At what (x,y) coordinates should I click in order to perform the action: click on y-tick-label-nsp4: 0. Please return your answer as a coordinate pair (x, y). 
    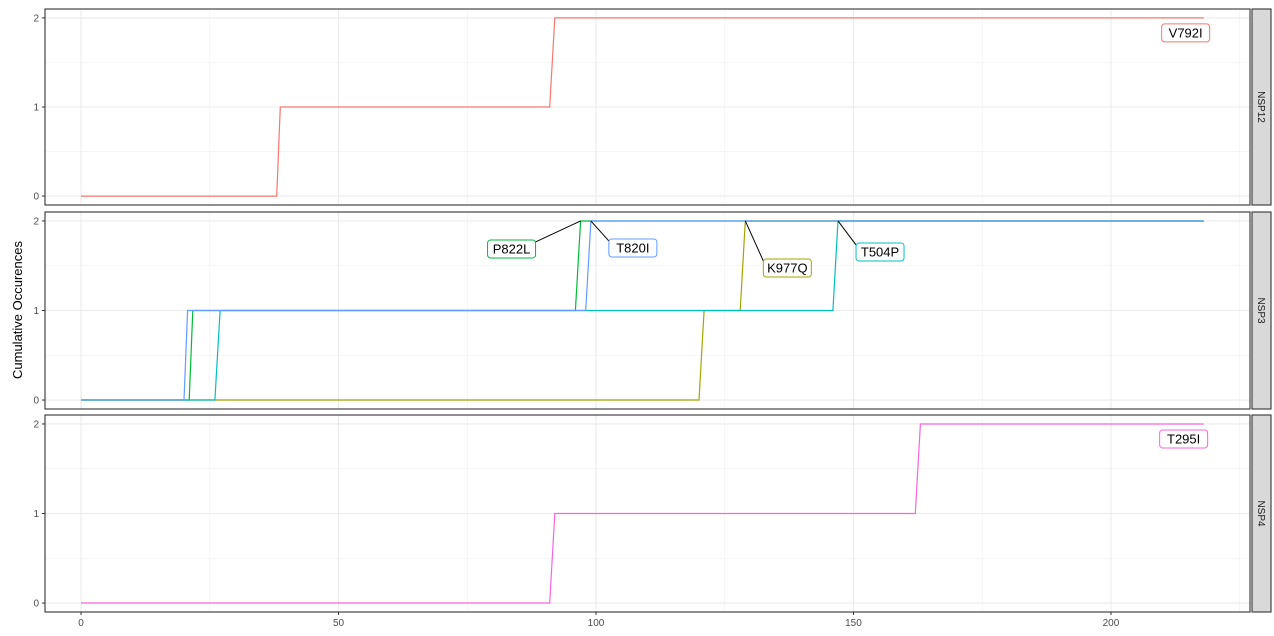
    Looking at the image, I should click on (36, 604).